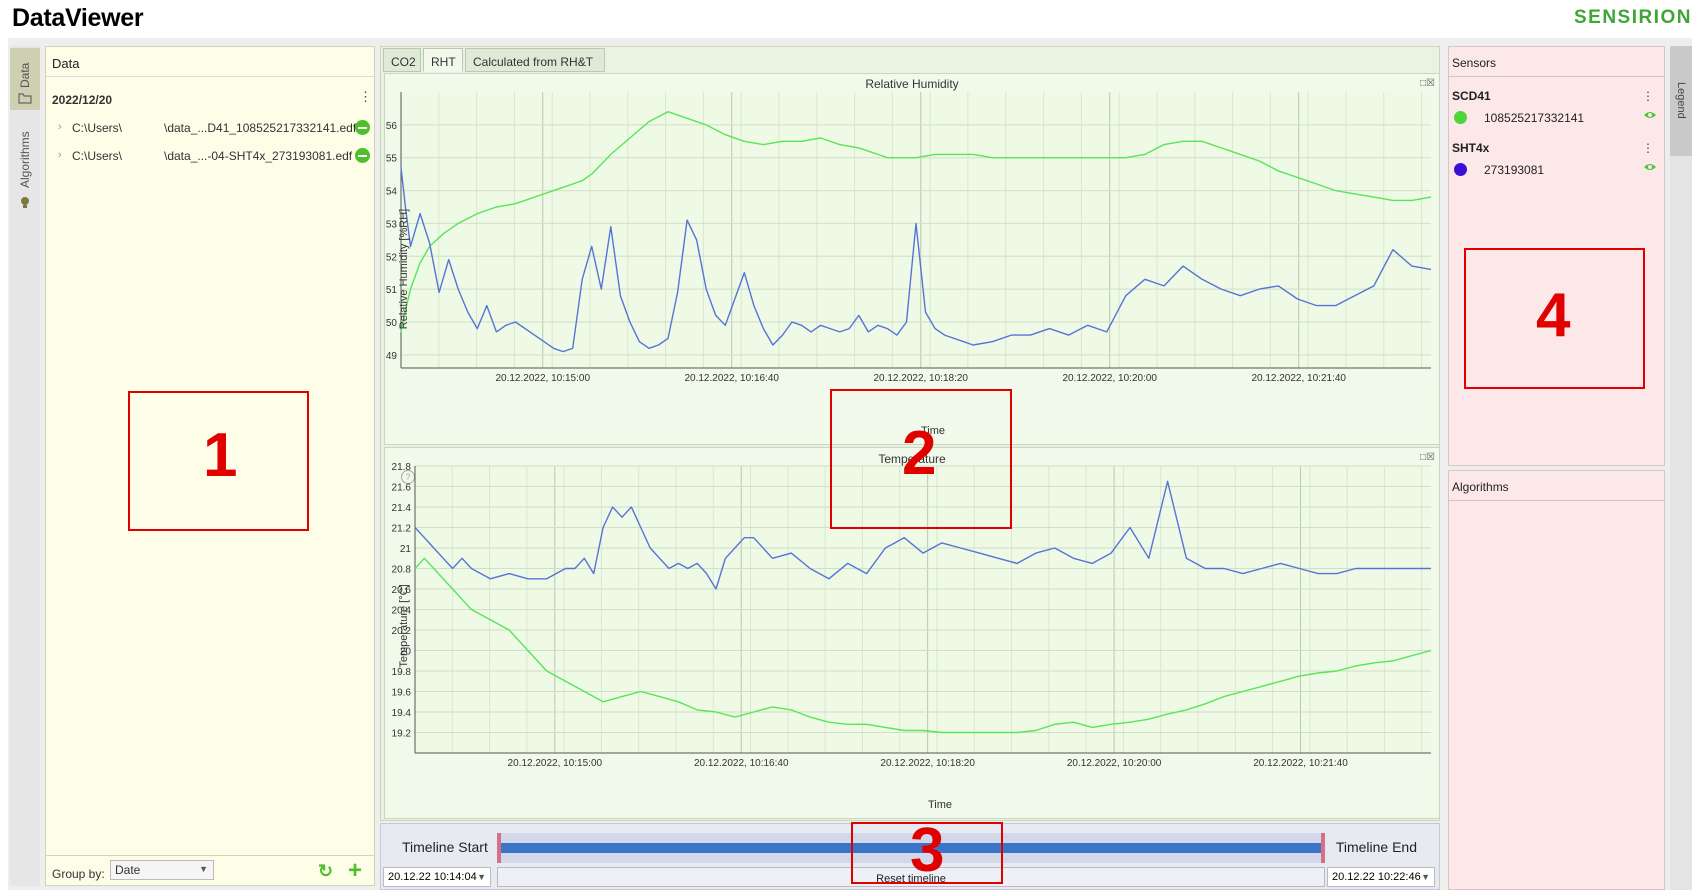  What do you see at coordinates (940, 805) in the screenshot?
I see `temp-x-axis-label: Time` at bounding box center [940, 805].